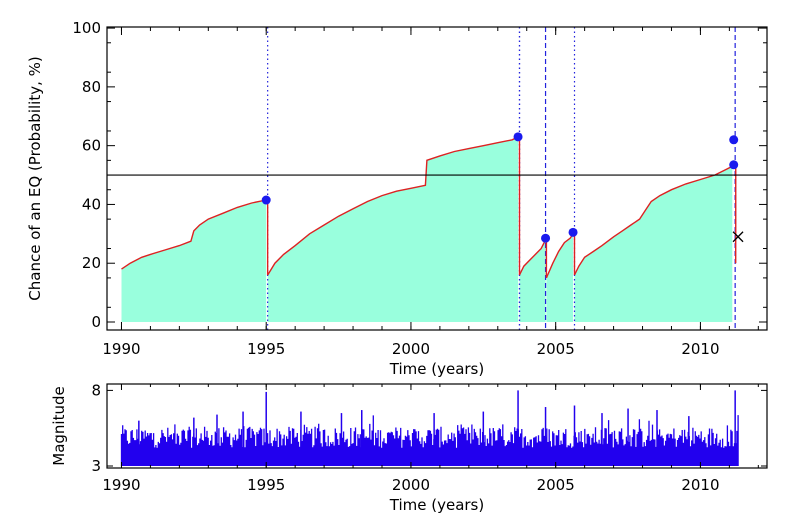  Describe the element at coordinates (96, 466) in the screenshot. I see `mag-y-tick-label-0: 3` at that location.